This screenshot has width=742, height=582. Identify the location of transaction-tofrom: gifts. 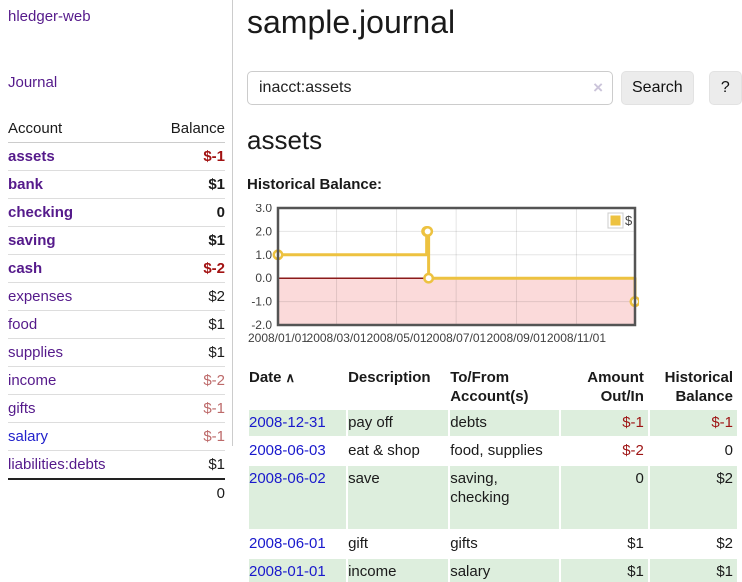
(464, 543).